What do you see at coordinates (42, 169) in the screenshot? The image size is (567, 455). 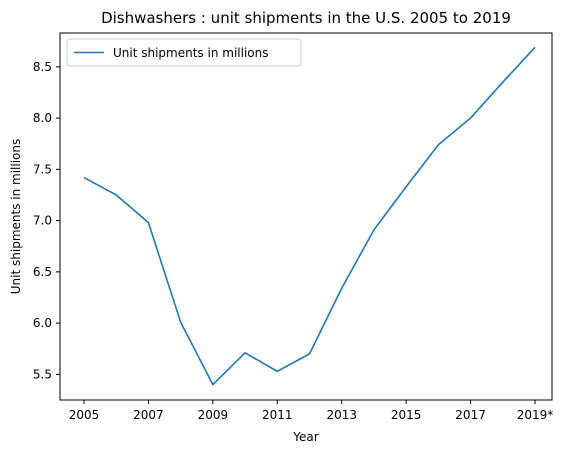 I see `y-tick-label: 7.5` at bounding box center [42, 169].